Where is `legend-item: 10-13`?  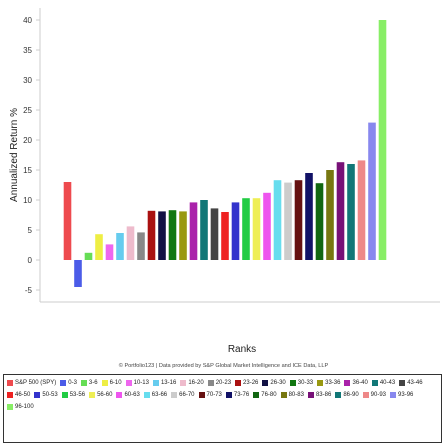
legend-item: 10-13 is located at coordinates (137, 383).